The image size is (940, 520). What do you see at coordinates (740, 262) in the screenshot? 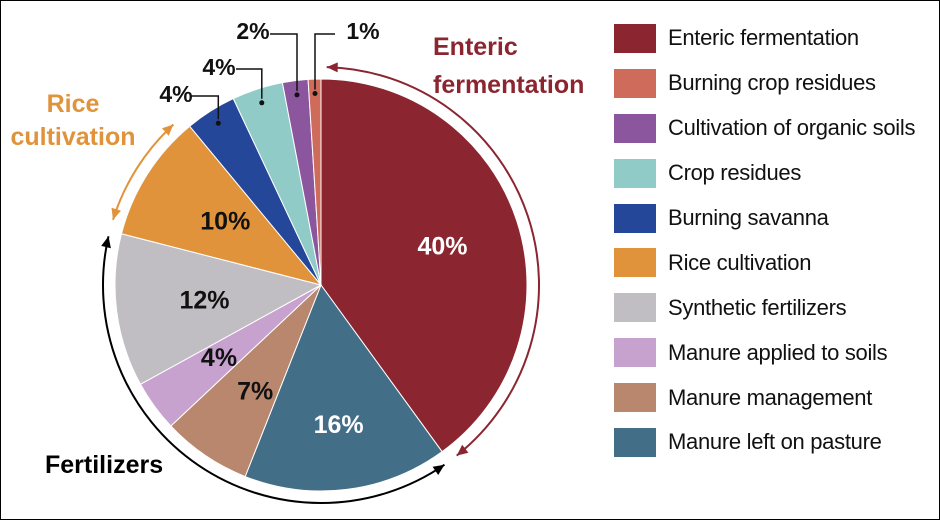
I see `legend-label-rice-cultivation: Rice cultivation` at bounding box center [740, 262].